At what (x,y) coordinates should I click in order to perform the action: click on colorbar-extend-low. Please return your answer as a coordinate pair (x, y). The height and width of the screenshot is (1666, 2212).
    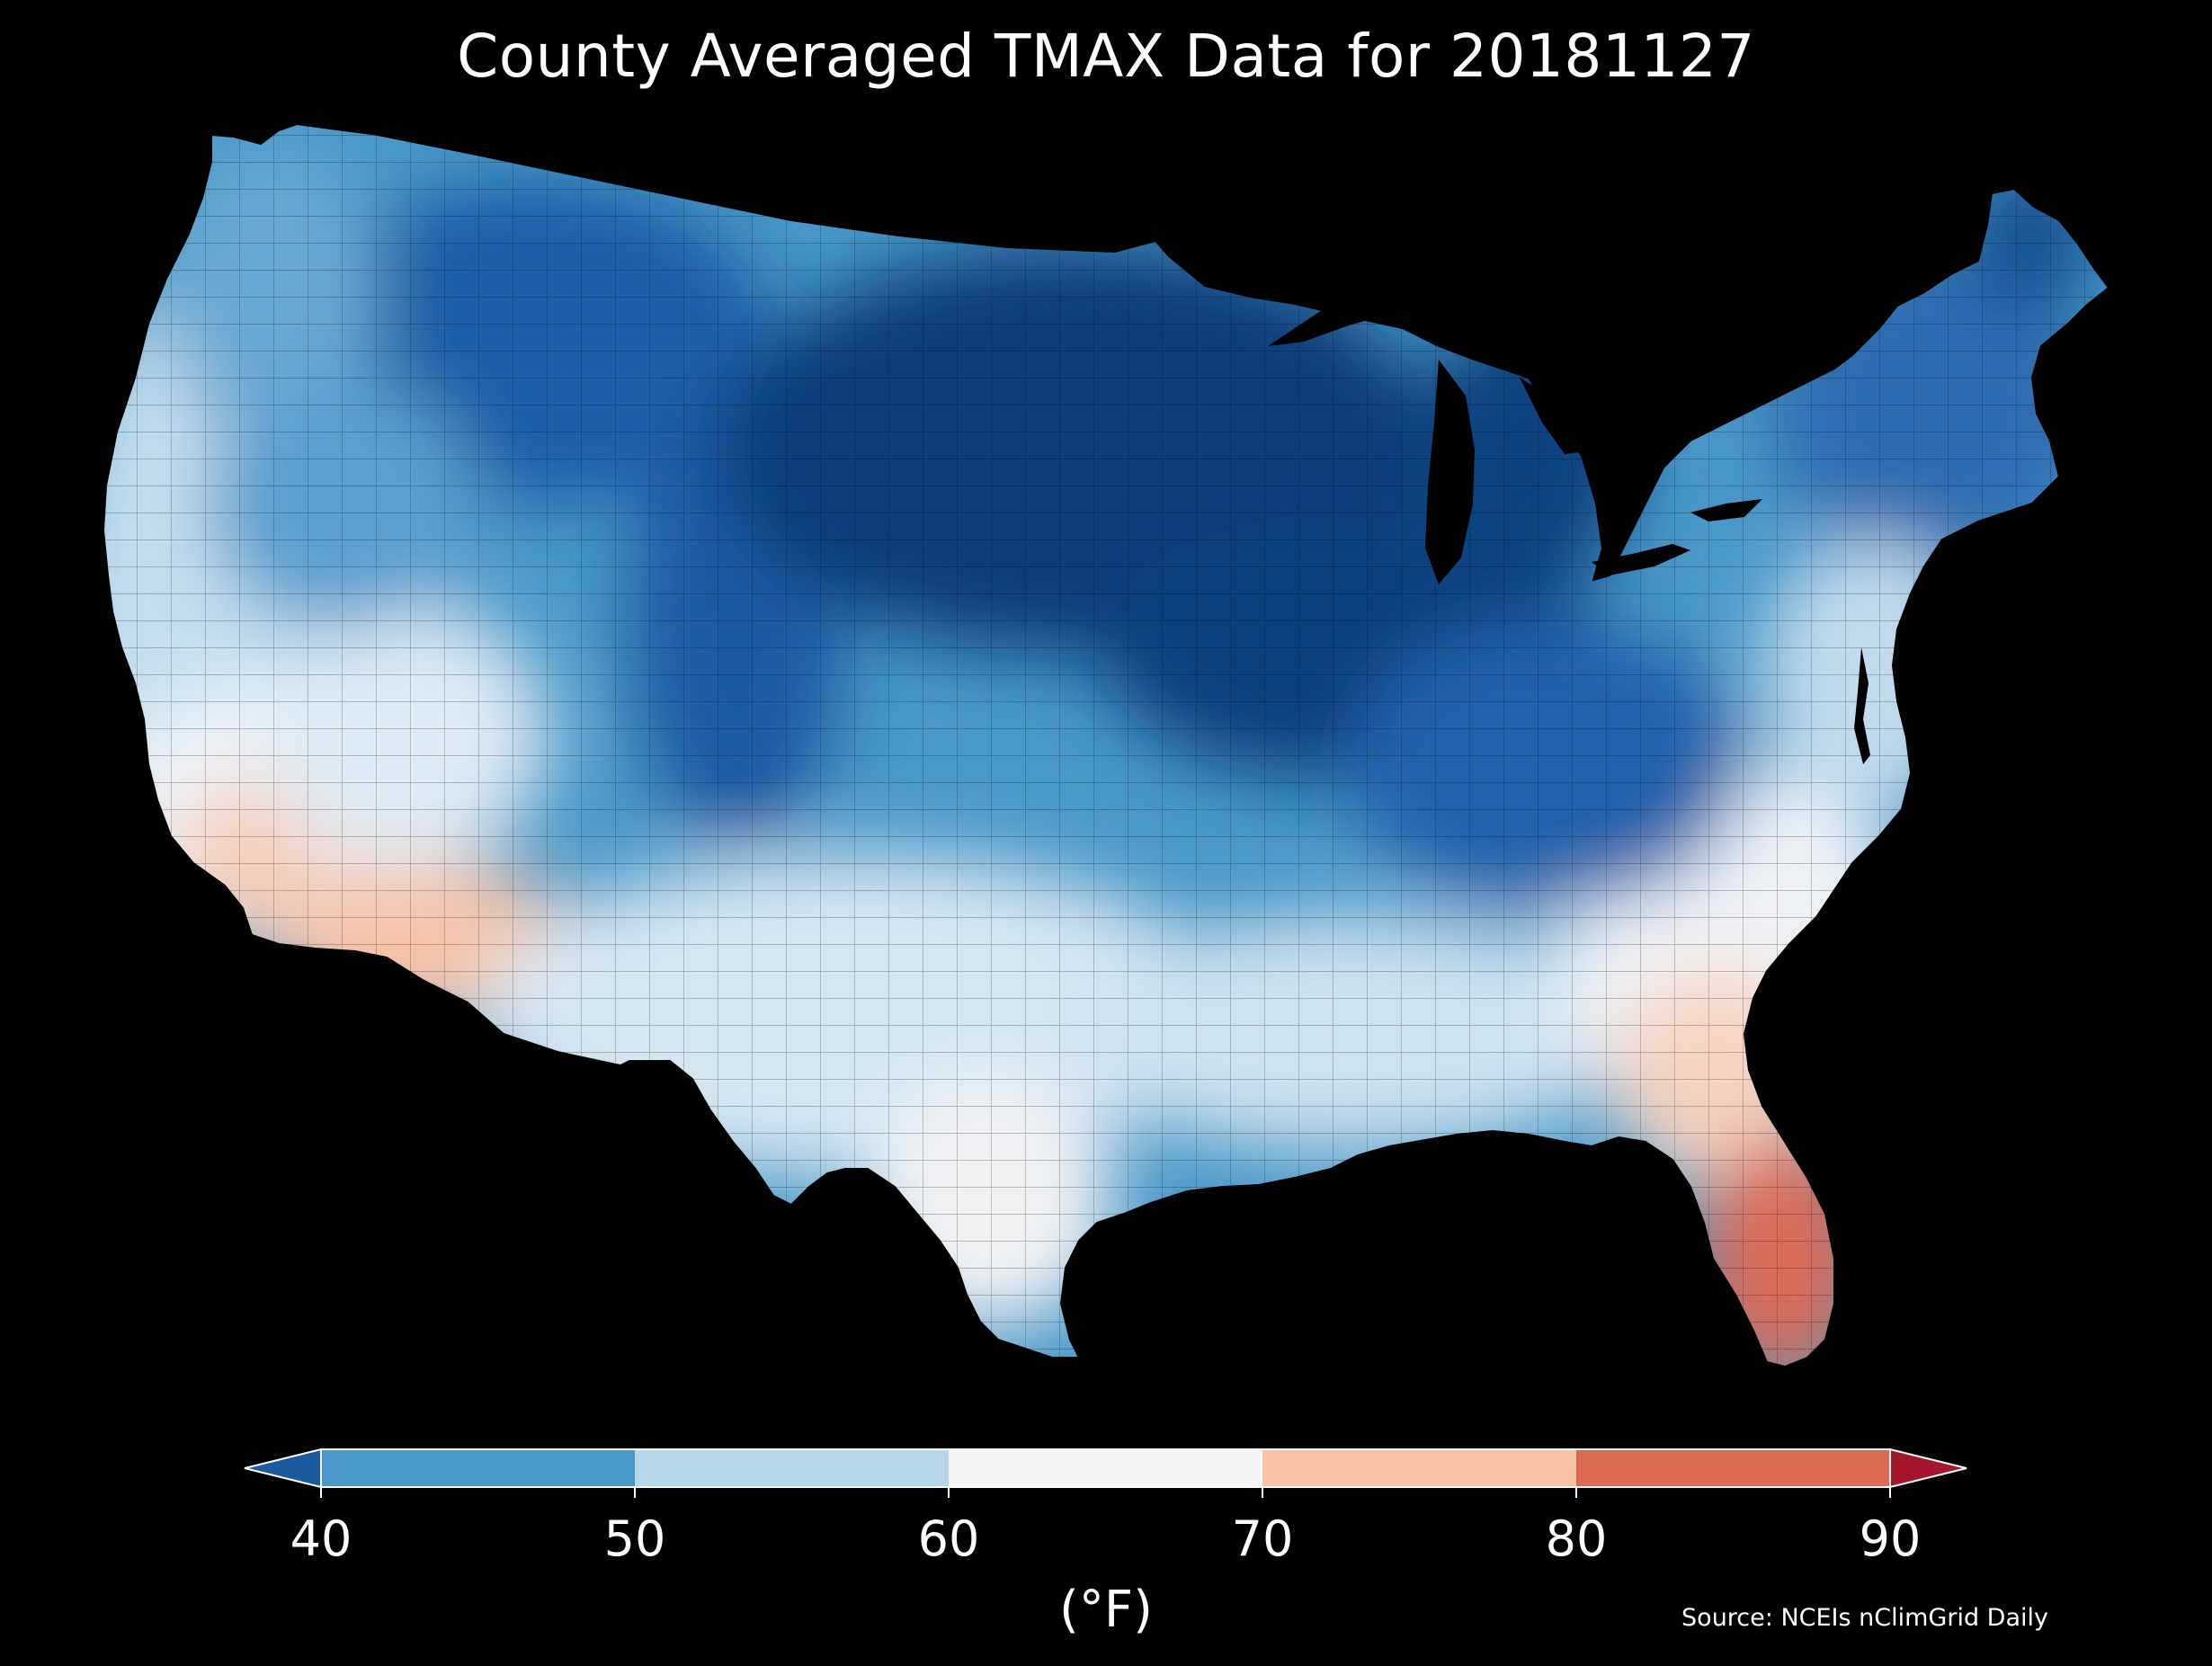
    Looking at the image, I should click on (283, 1468).